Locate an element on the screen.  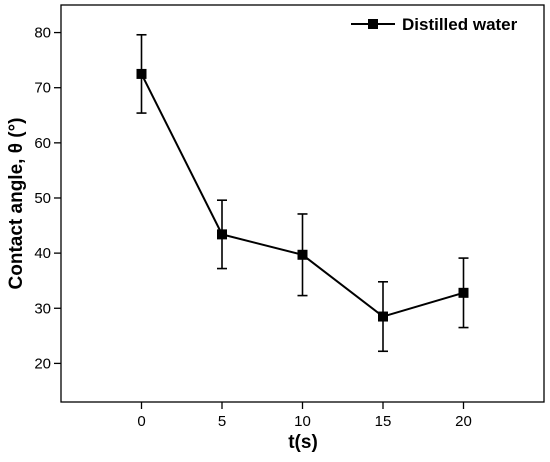
y-tick-label: 70 is located at coordinates (42, 88).